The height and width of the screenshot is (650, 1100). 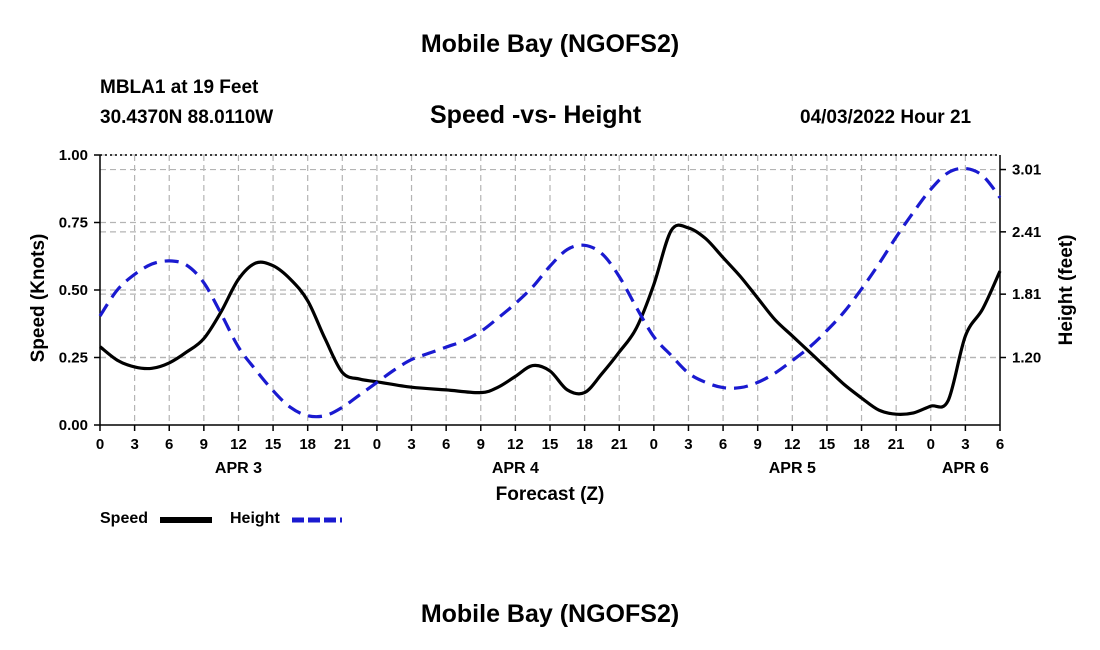 I want to click on y-tick-label: 0.00, so click(x=73, y=425).